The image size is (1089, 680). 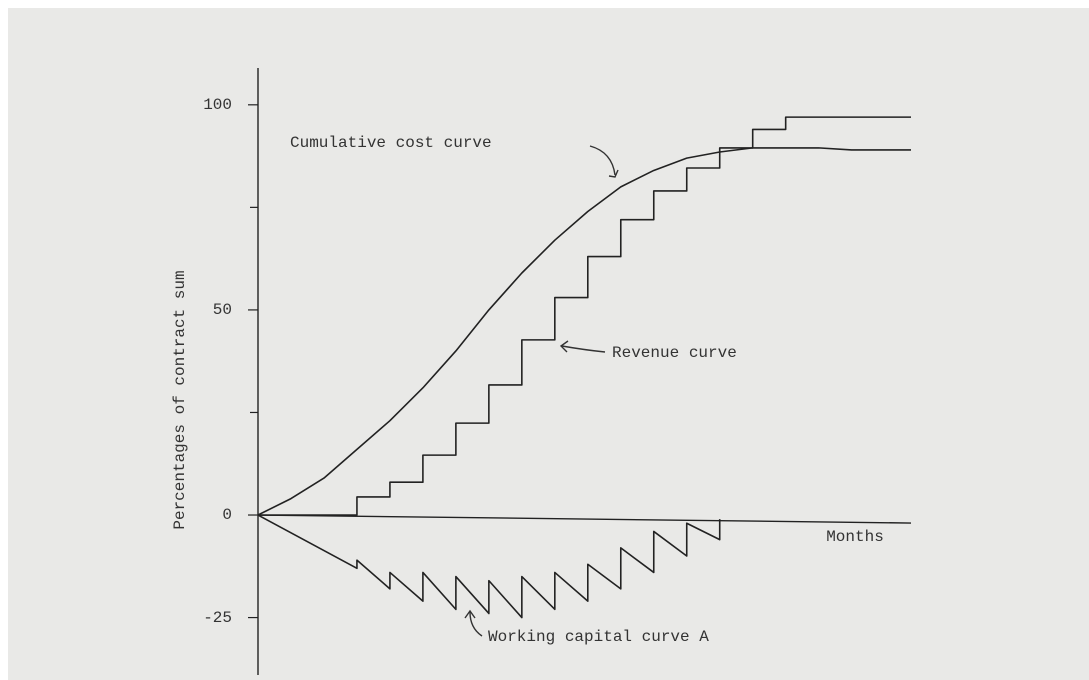 What do you see at coordinates (217, 618) in the screenshot?
I see `y-tick-label: -25` at bounding box center [217, 618].